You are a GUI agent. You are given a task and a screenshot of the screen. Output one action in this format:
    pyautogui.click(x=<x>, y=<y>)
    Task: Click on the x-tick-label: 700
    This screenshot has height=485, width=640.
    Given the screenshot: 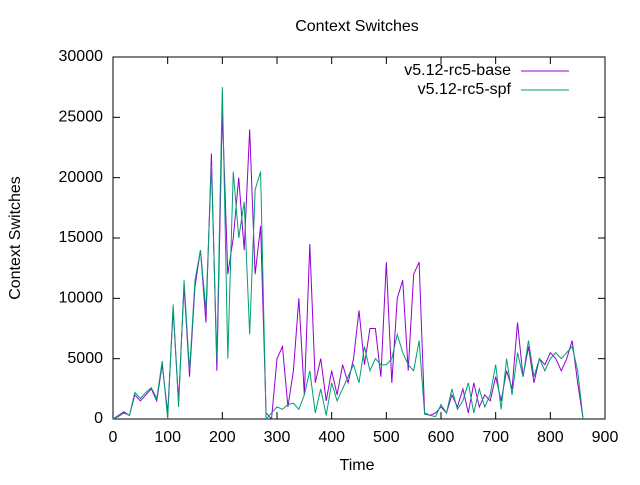 What is the action you would take?
    pyautogui.click(x=495, y=437)
    